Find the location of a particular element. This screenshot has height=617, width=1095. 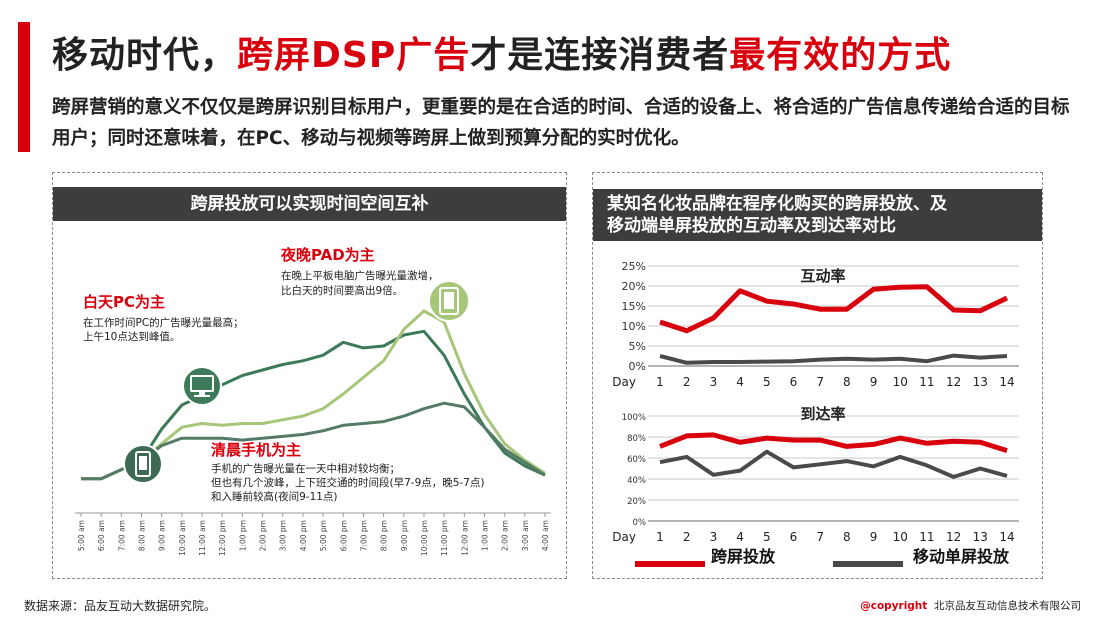

x-tick-label: 6:00 am is located at coordinates (101, 535).